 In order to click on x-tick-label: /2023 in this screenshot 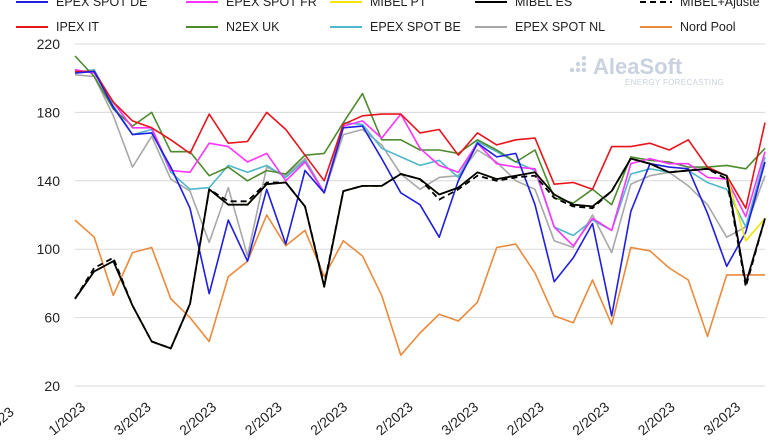, I will do `click(8, 420)`.